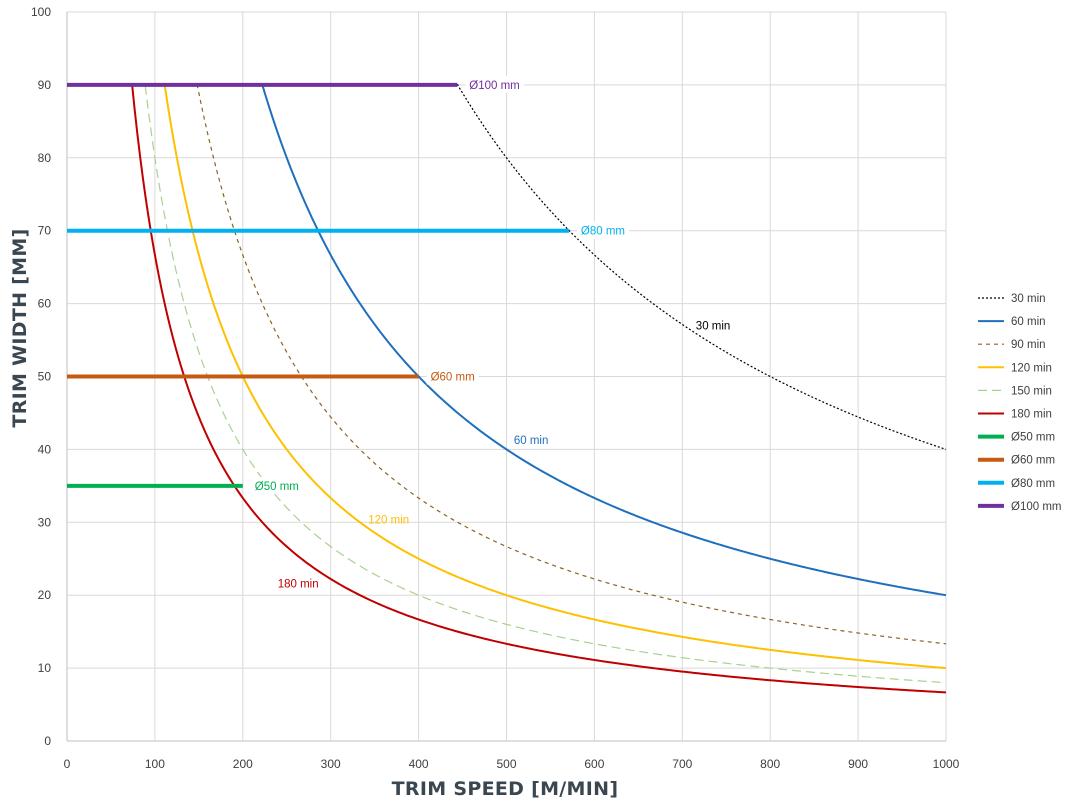 The image size is (1070, 803). What do you see at coordinates (45, 449) in the screenshot?
I see `y-tick-label: 40` at bounding box center [45, 449].